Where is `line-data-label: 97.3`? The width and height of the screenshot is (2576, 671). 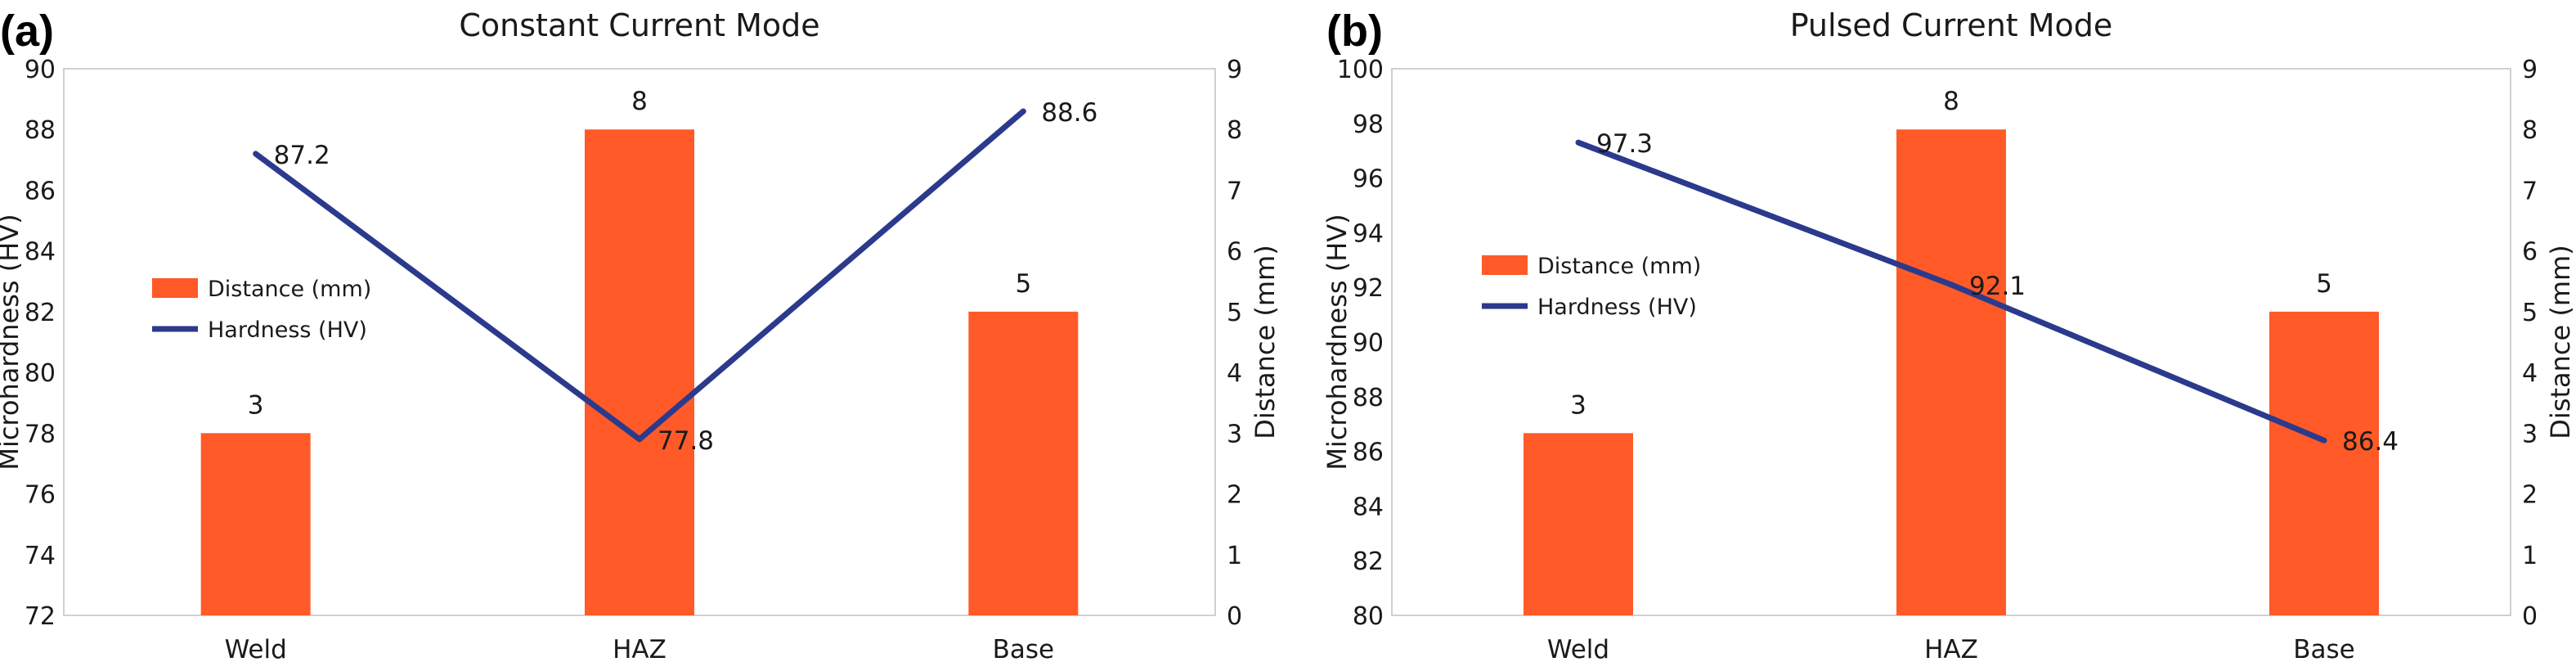 line-data-label: 97.3 is located at coordinates (1624, 144).